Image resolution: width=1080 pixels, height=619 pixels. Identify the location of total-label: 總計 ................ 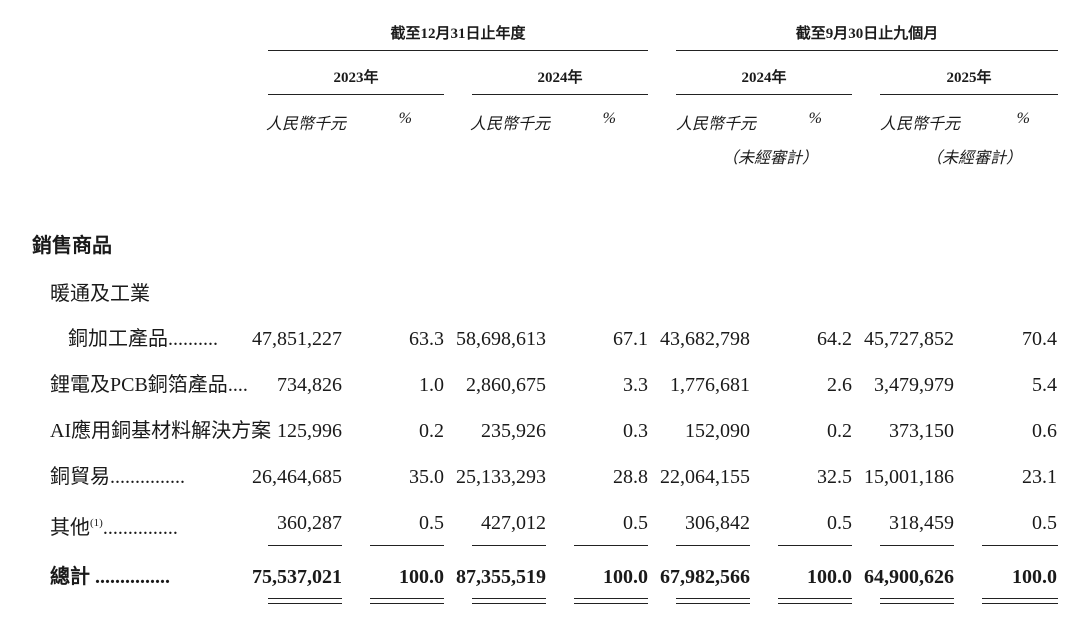
(110, 577).